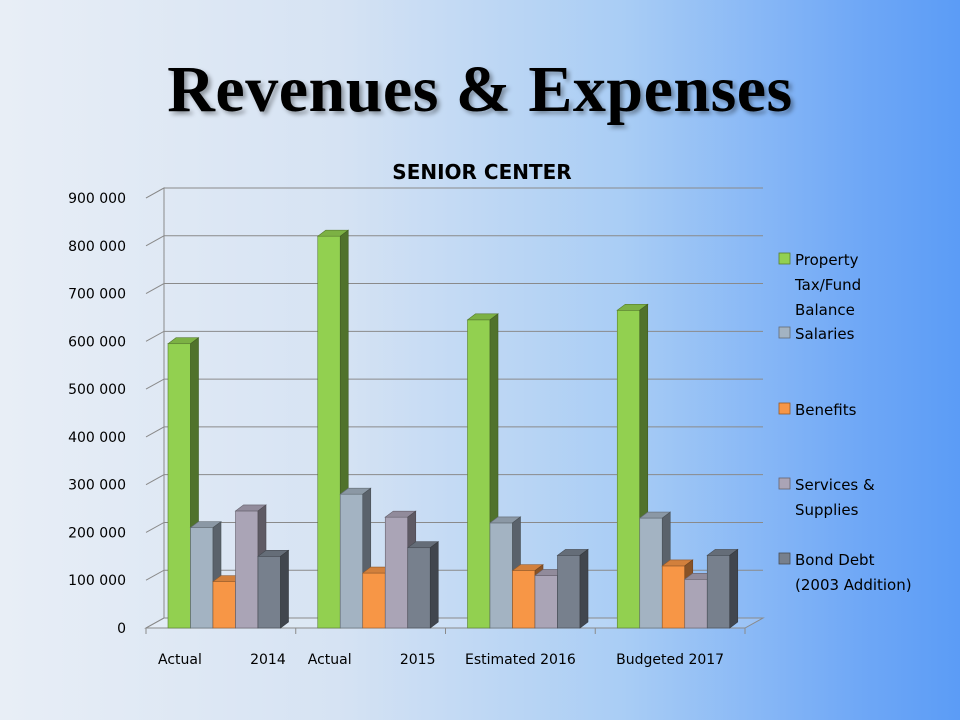 This screenshot has height=720, width=960. Describe the element at coordinates (835, 560) in the screenshot. I see `legend-label: Bond Debt` at that location.